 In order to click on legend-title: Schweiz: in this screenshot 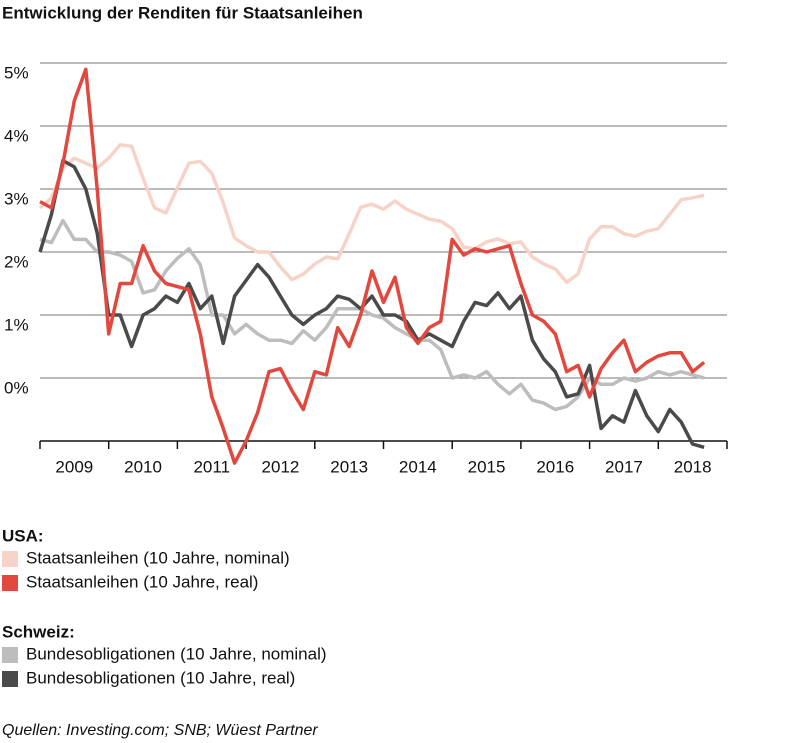, I will do `click(38, 631)`.